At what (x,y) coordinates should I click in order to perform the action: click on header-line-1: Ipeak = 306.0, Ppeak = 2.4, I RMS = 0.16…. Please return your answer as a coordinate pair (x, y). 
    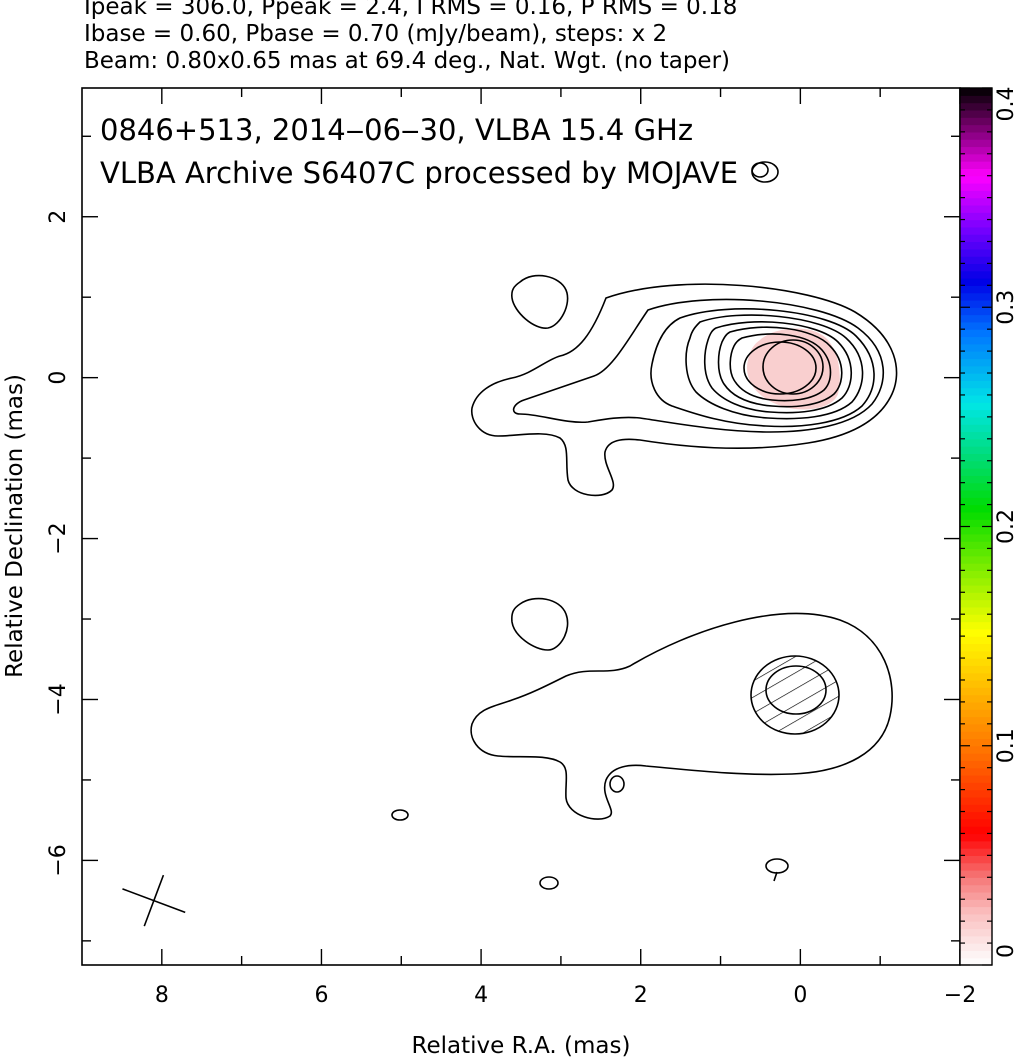
    Looking at the image, I should click on (411, 10).